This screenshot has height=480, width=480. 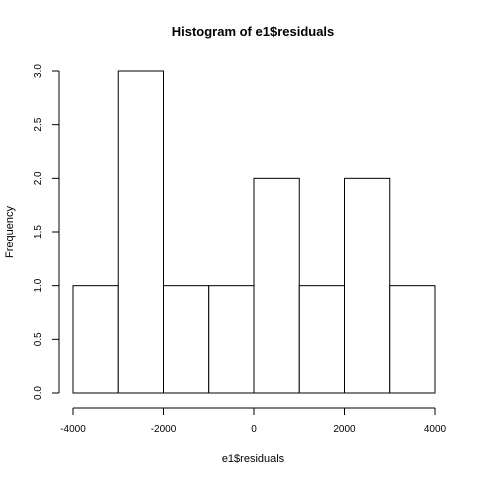 I want to click on y-tick-label-5: 2.5, so click(x=38, y=124).